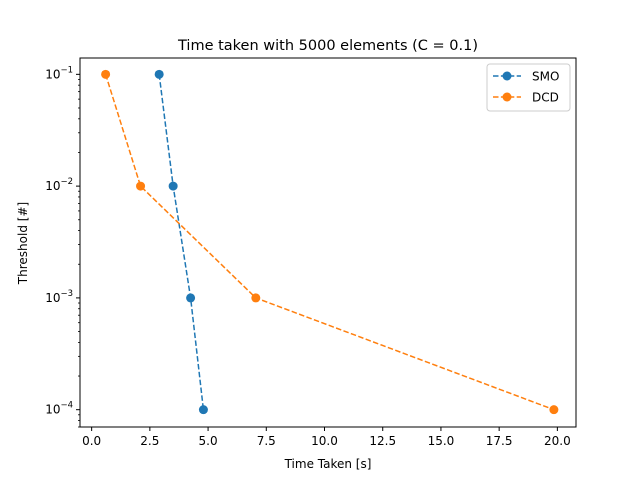 This screenshot has width=640, height=484. What do you see at coordinates (62, 246) in the screenshot?
I see `y-ticks: 10−110−210−310−4` at bounding box center [62, 246].